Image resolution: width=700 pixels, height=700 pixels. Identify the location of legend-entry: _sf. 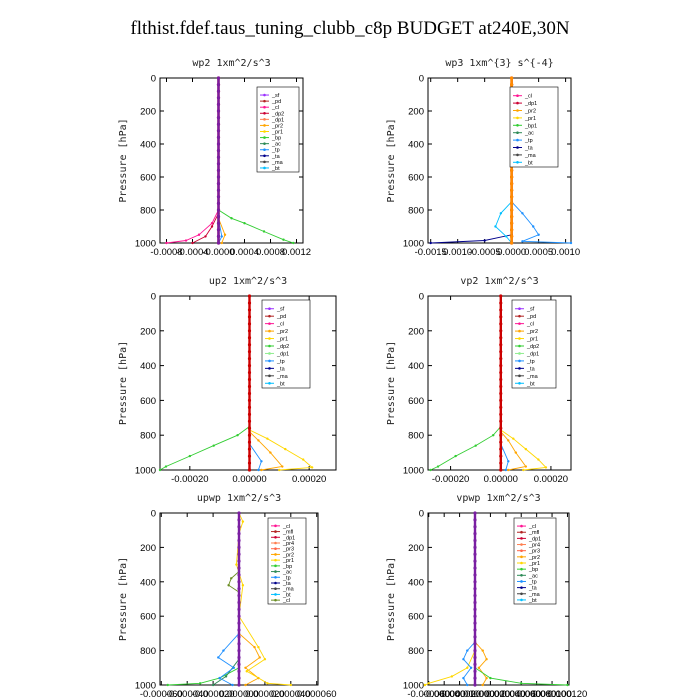
(280, 310).